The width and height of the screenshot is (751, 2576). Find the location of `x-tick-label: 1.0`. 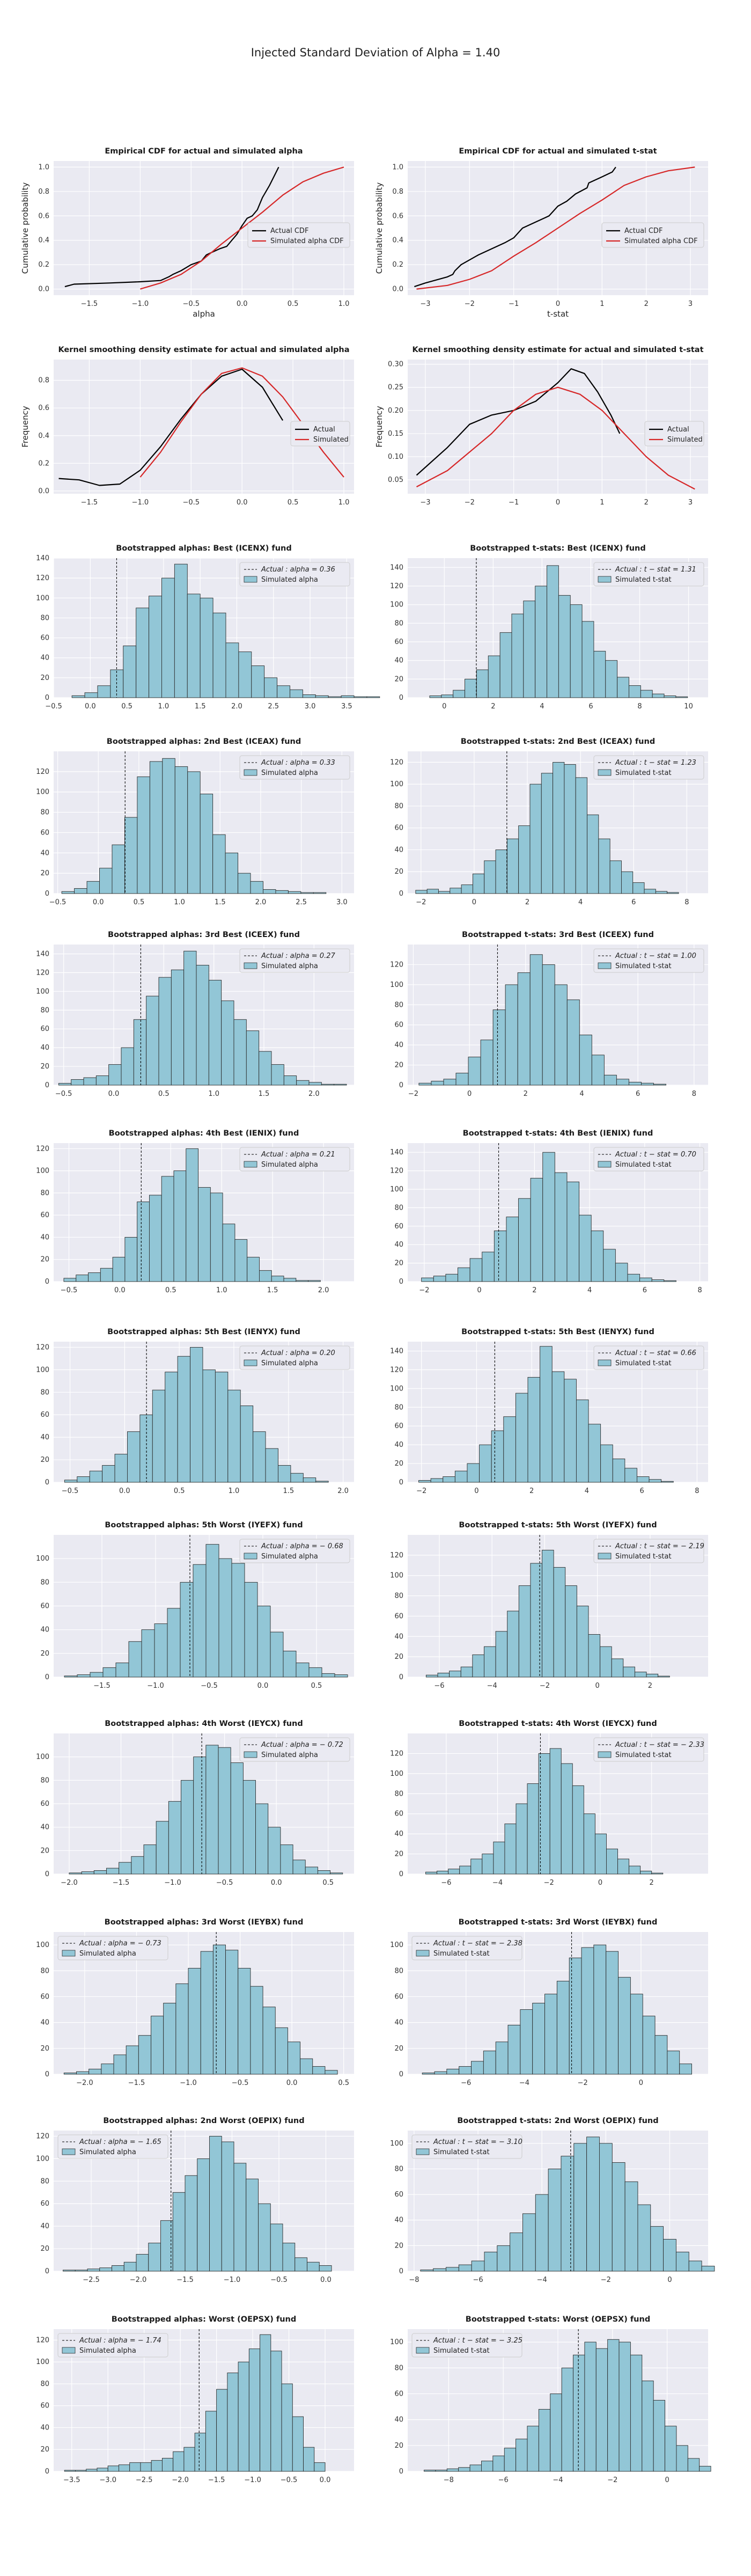

x-tick-label: 1.0 is located at coordinates (164, 706).